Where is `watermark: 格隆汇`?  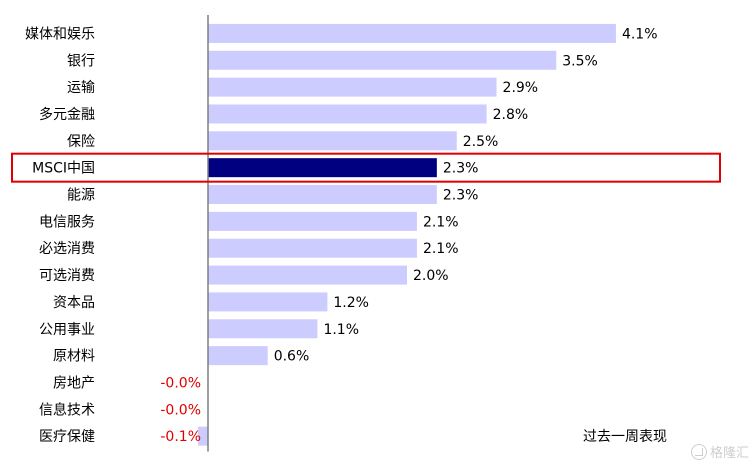
watermark: 格隆汇 is located at coordinates (719, 451).